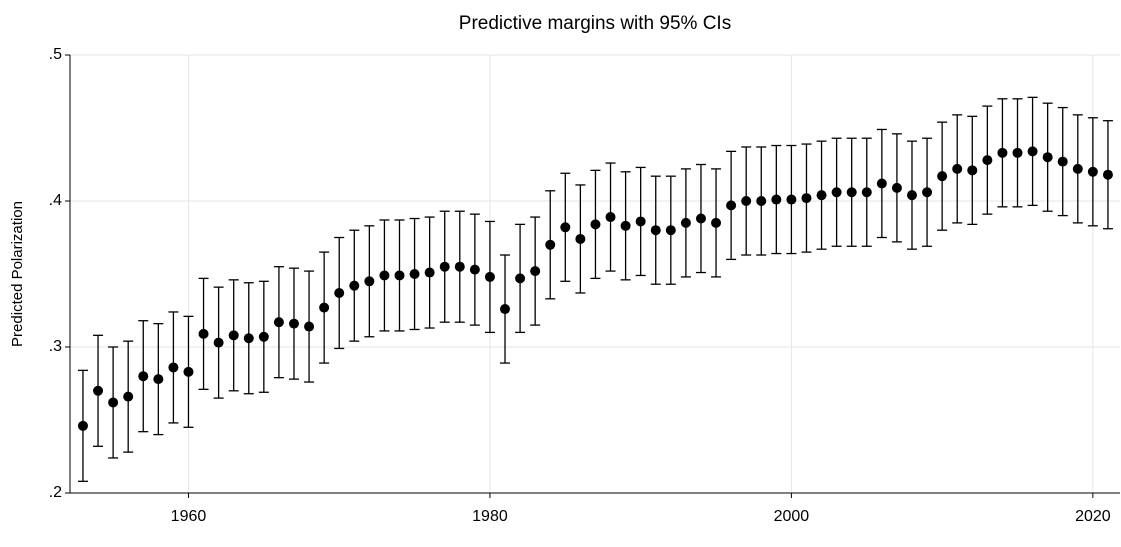 The width and height of the screenshot is (1121, 547). What do you see at coordinates (55, 200) in the screenshot?
I see `y-tick-label: .4` at bounding box center [55, 200].